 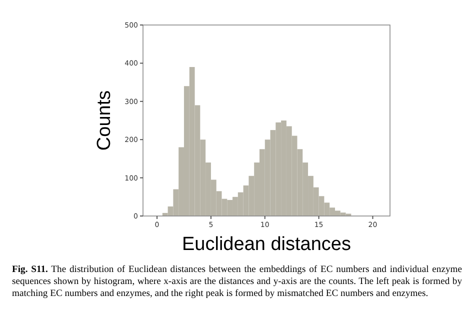 I want to click on caption: Fig. S11. The distribution of Euclidean distances between the embeddings of EC numbers and individual enzyme sequences shown by histogram, where x-axis are the distances and y-axis are the counts. The left peak is formed by matching EC numbers and enzymes, and the right peak is formed by mismatched EC numbers and enzymes., so click(x=237, y=282).